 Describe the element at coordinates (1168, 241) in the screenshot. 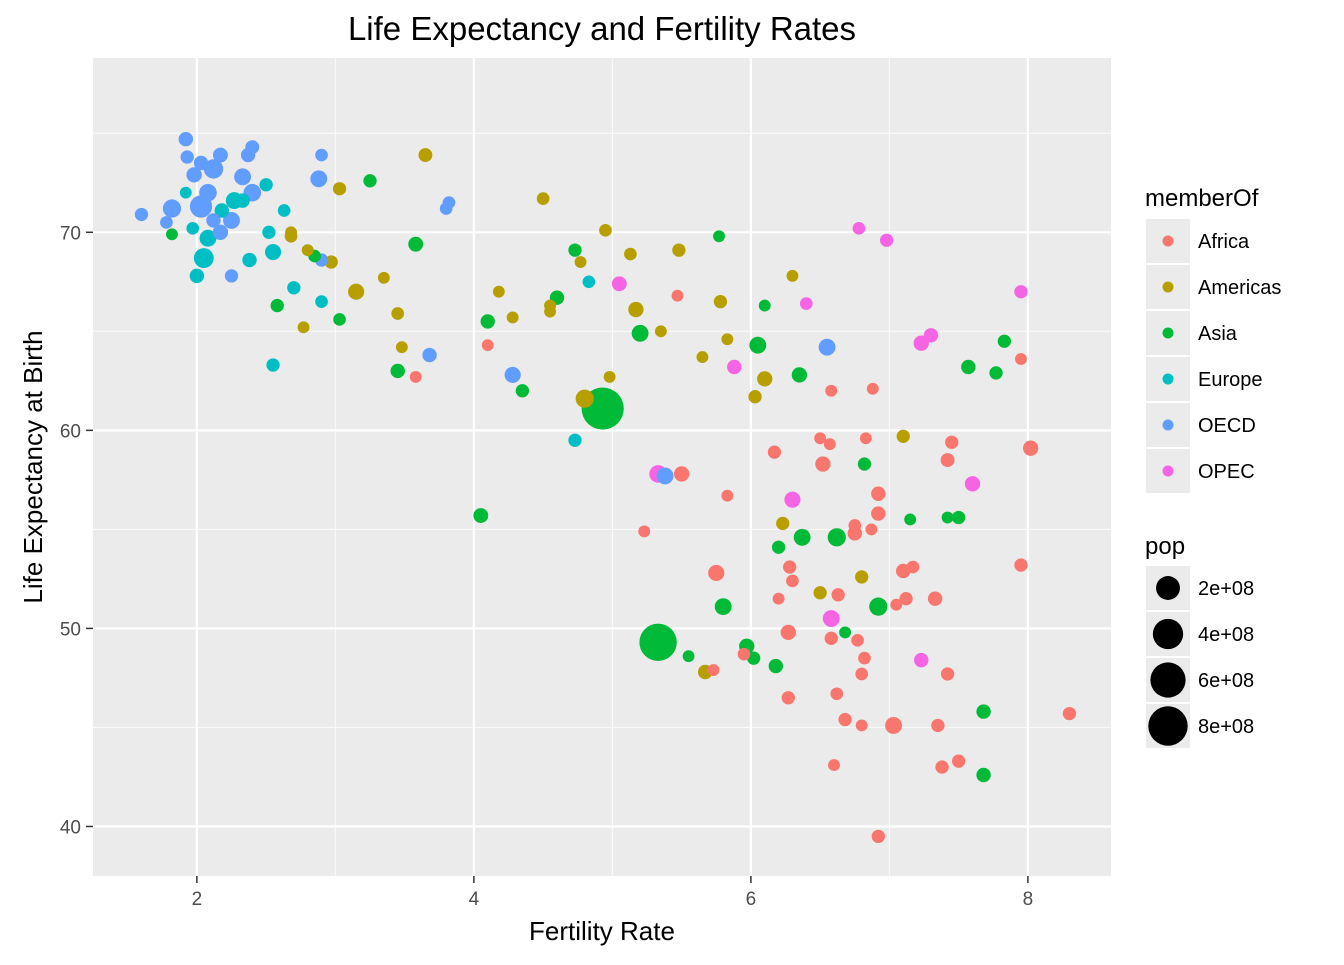

I see `legend-key-africa` at that location.